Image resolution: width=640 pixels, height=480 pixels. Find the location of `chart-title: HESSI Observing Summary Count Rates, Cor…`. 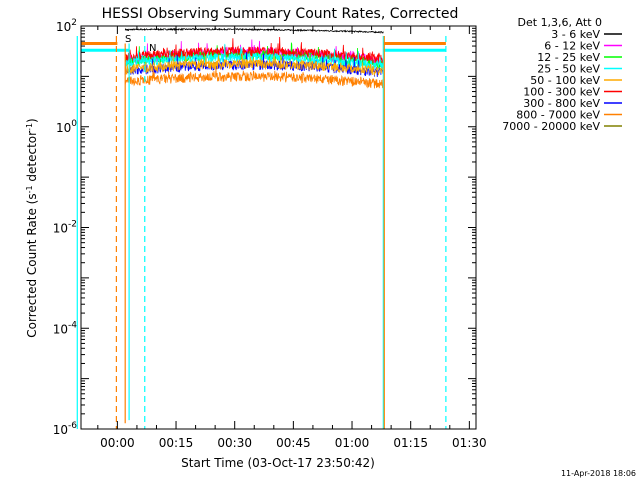

chart-title: HESSI Observing Summary Count Rates, Cor… is located at coordinates (280, 14).